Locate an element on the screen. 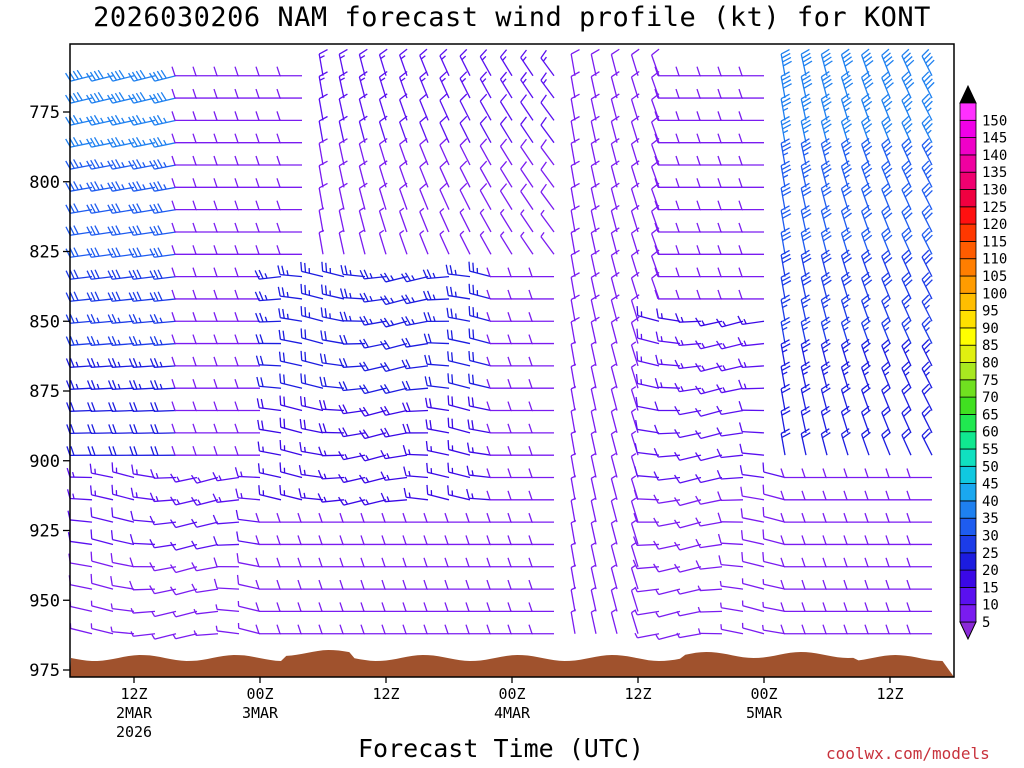  y-tick-label: 900 is located at coordinates (44, 462).